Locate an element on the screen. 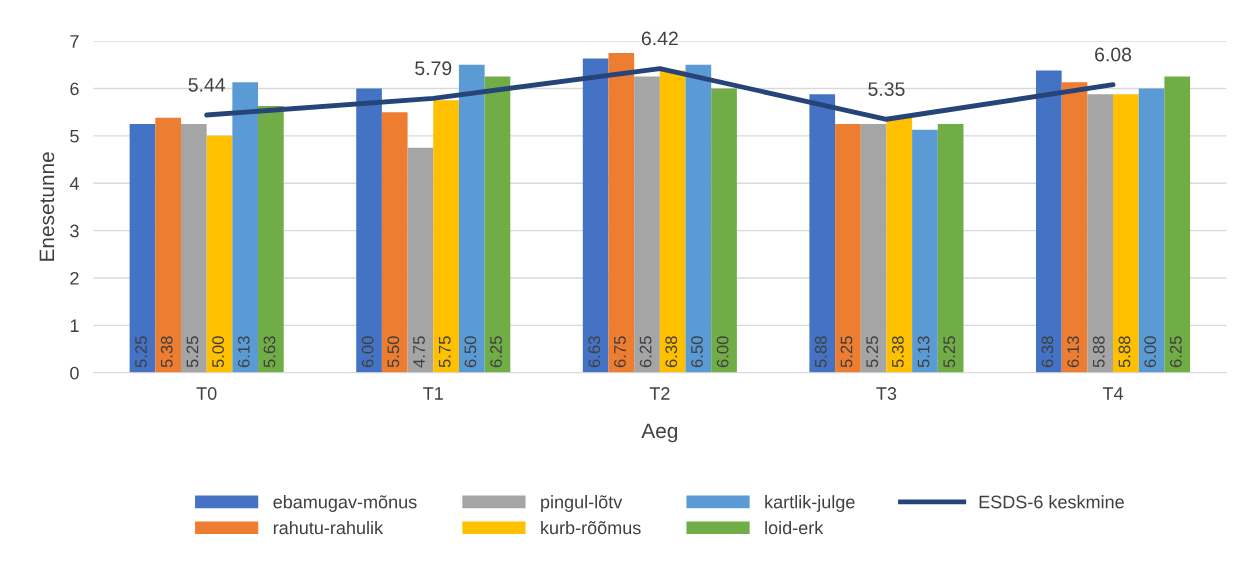 The height and width of the screenshot is (587, 1245). data-label: 5.13 is located at coordinates (923, 352).